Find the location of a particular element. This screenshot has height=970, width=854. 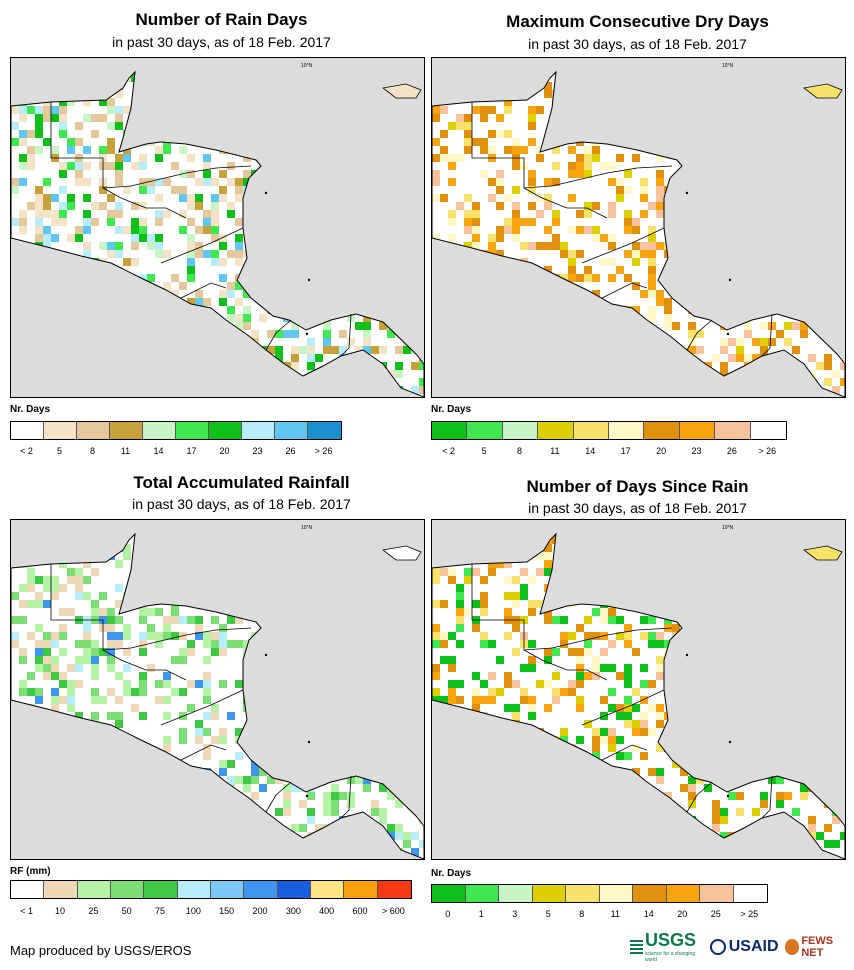

days-since-rain-legend-title: Nr. Days is located at coordinates (451, 873).